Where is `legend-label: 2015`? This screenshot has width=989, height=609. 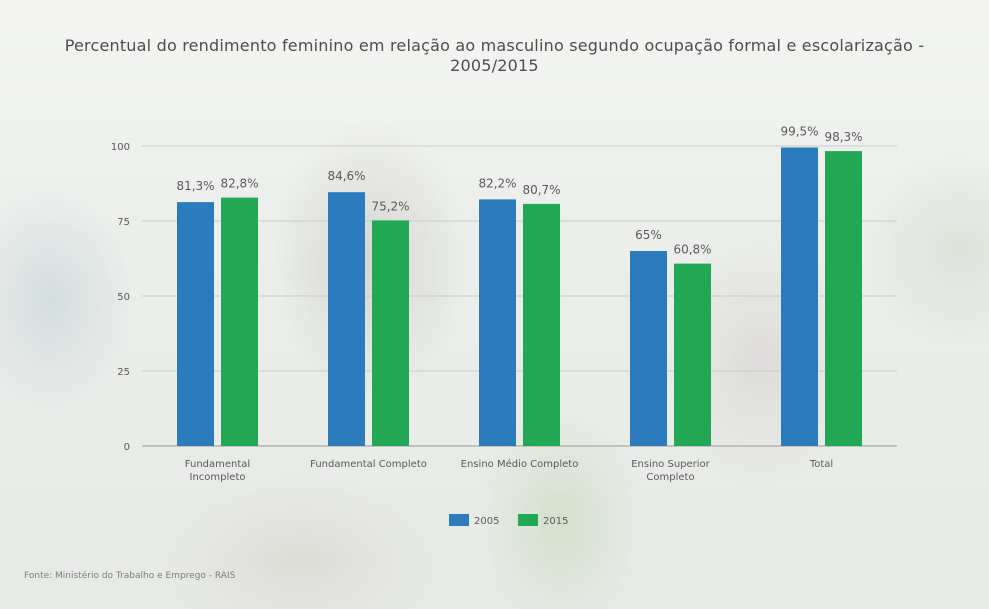 legend-label: 2015 is located at coordinates (555, 521).